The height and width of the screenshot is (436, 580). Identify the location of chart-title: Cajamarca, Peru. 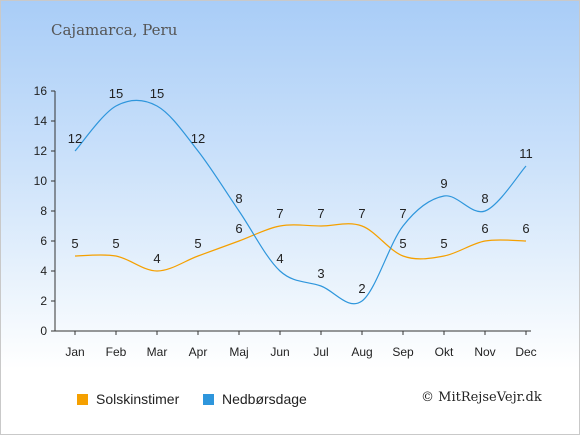
(114, 30).